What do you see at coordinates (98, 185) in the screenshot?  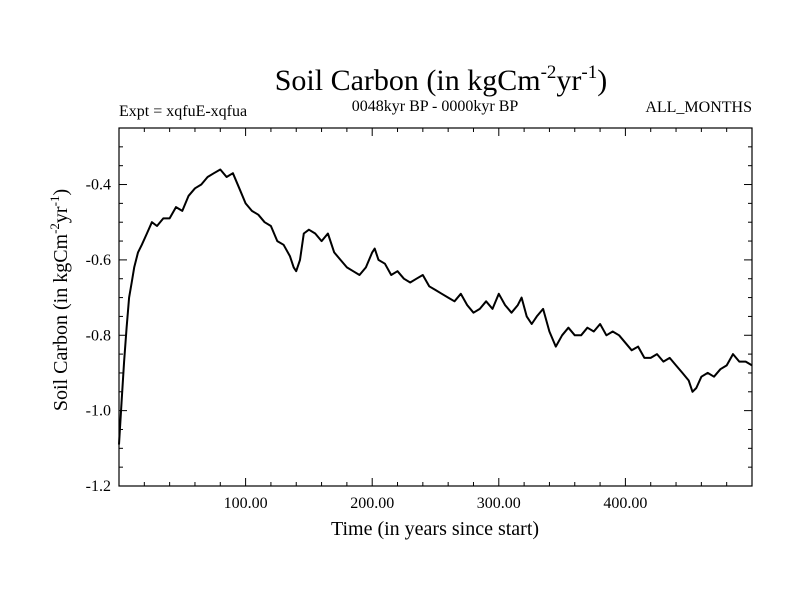 I see `y-tick-label: -0.4` at bounding box center [98, 185].